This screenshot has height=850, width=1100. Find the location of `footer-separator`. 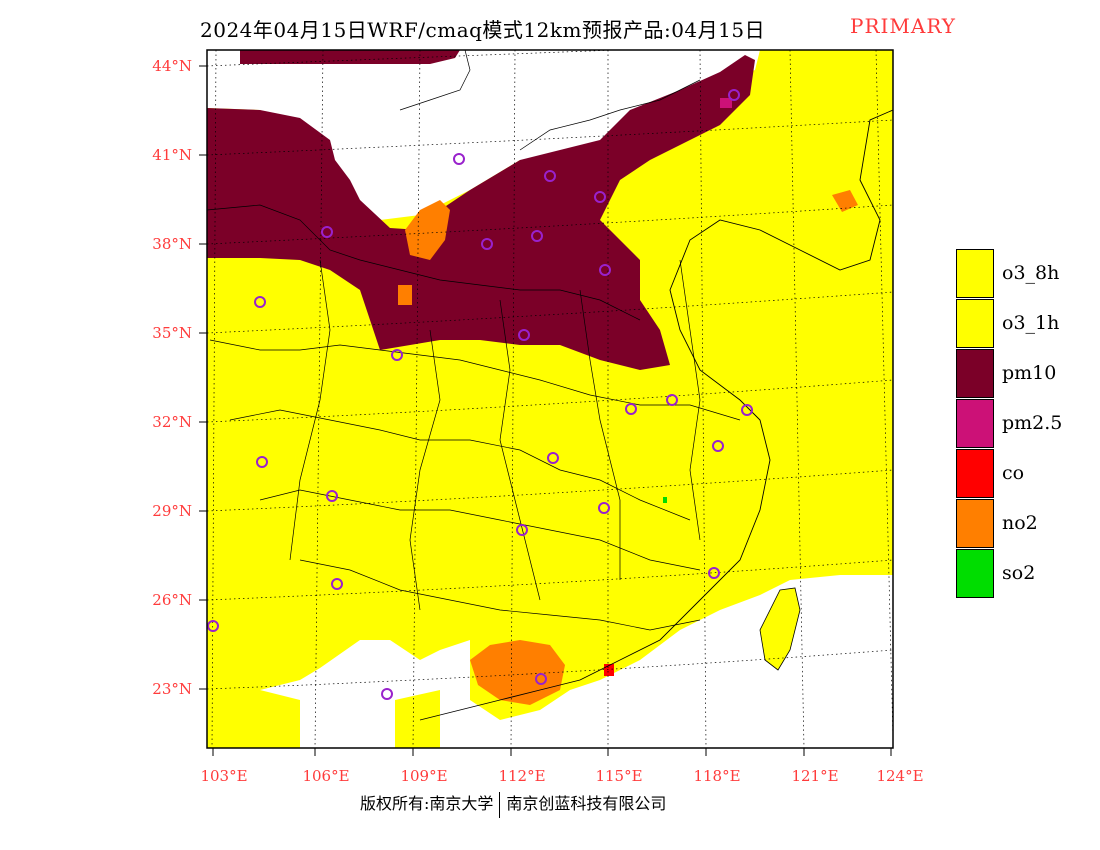

footer-separator is located at coordinates (500, 804).